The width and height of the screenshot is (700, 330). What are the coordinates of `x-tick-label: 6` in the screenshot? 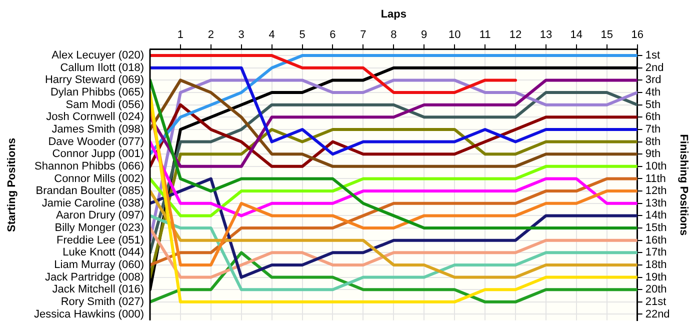 It's located at (333, 34).